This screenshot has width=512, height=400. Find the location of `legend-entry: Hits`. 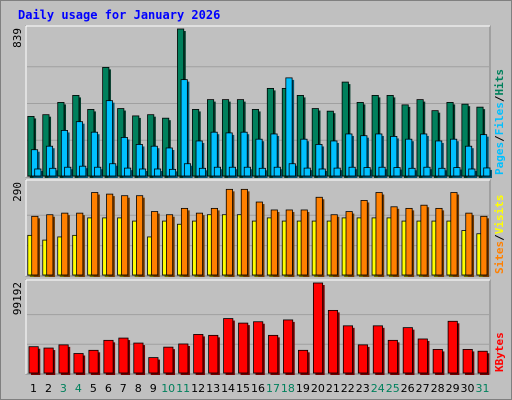

legend-entry: Hits is located at coordinates (499, 82).